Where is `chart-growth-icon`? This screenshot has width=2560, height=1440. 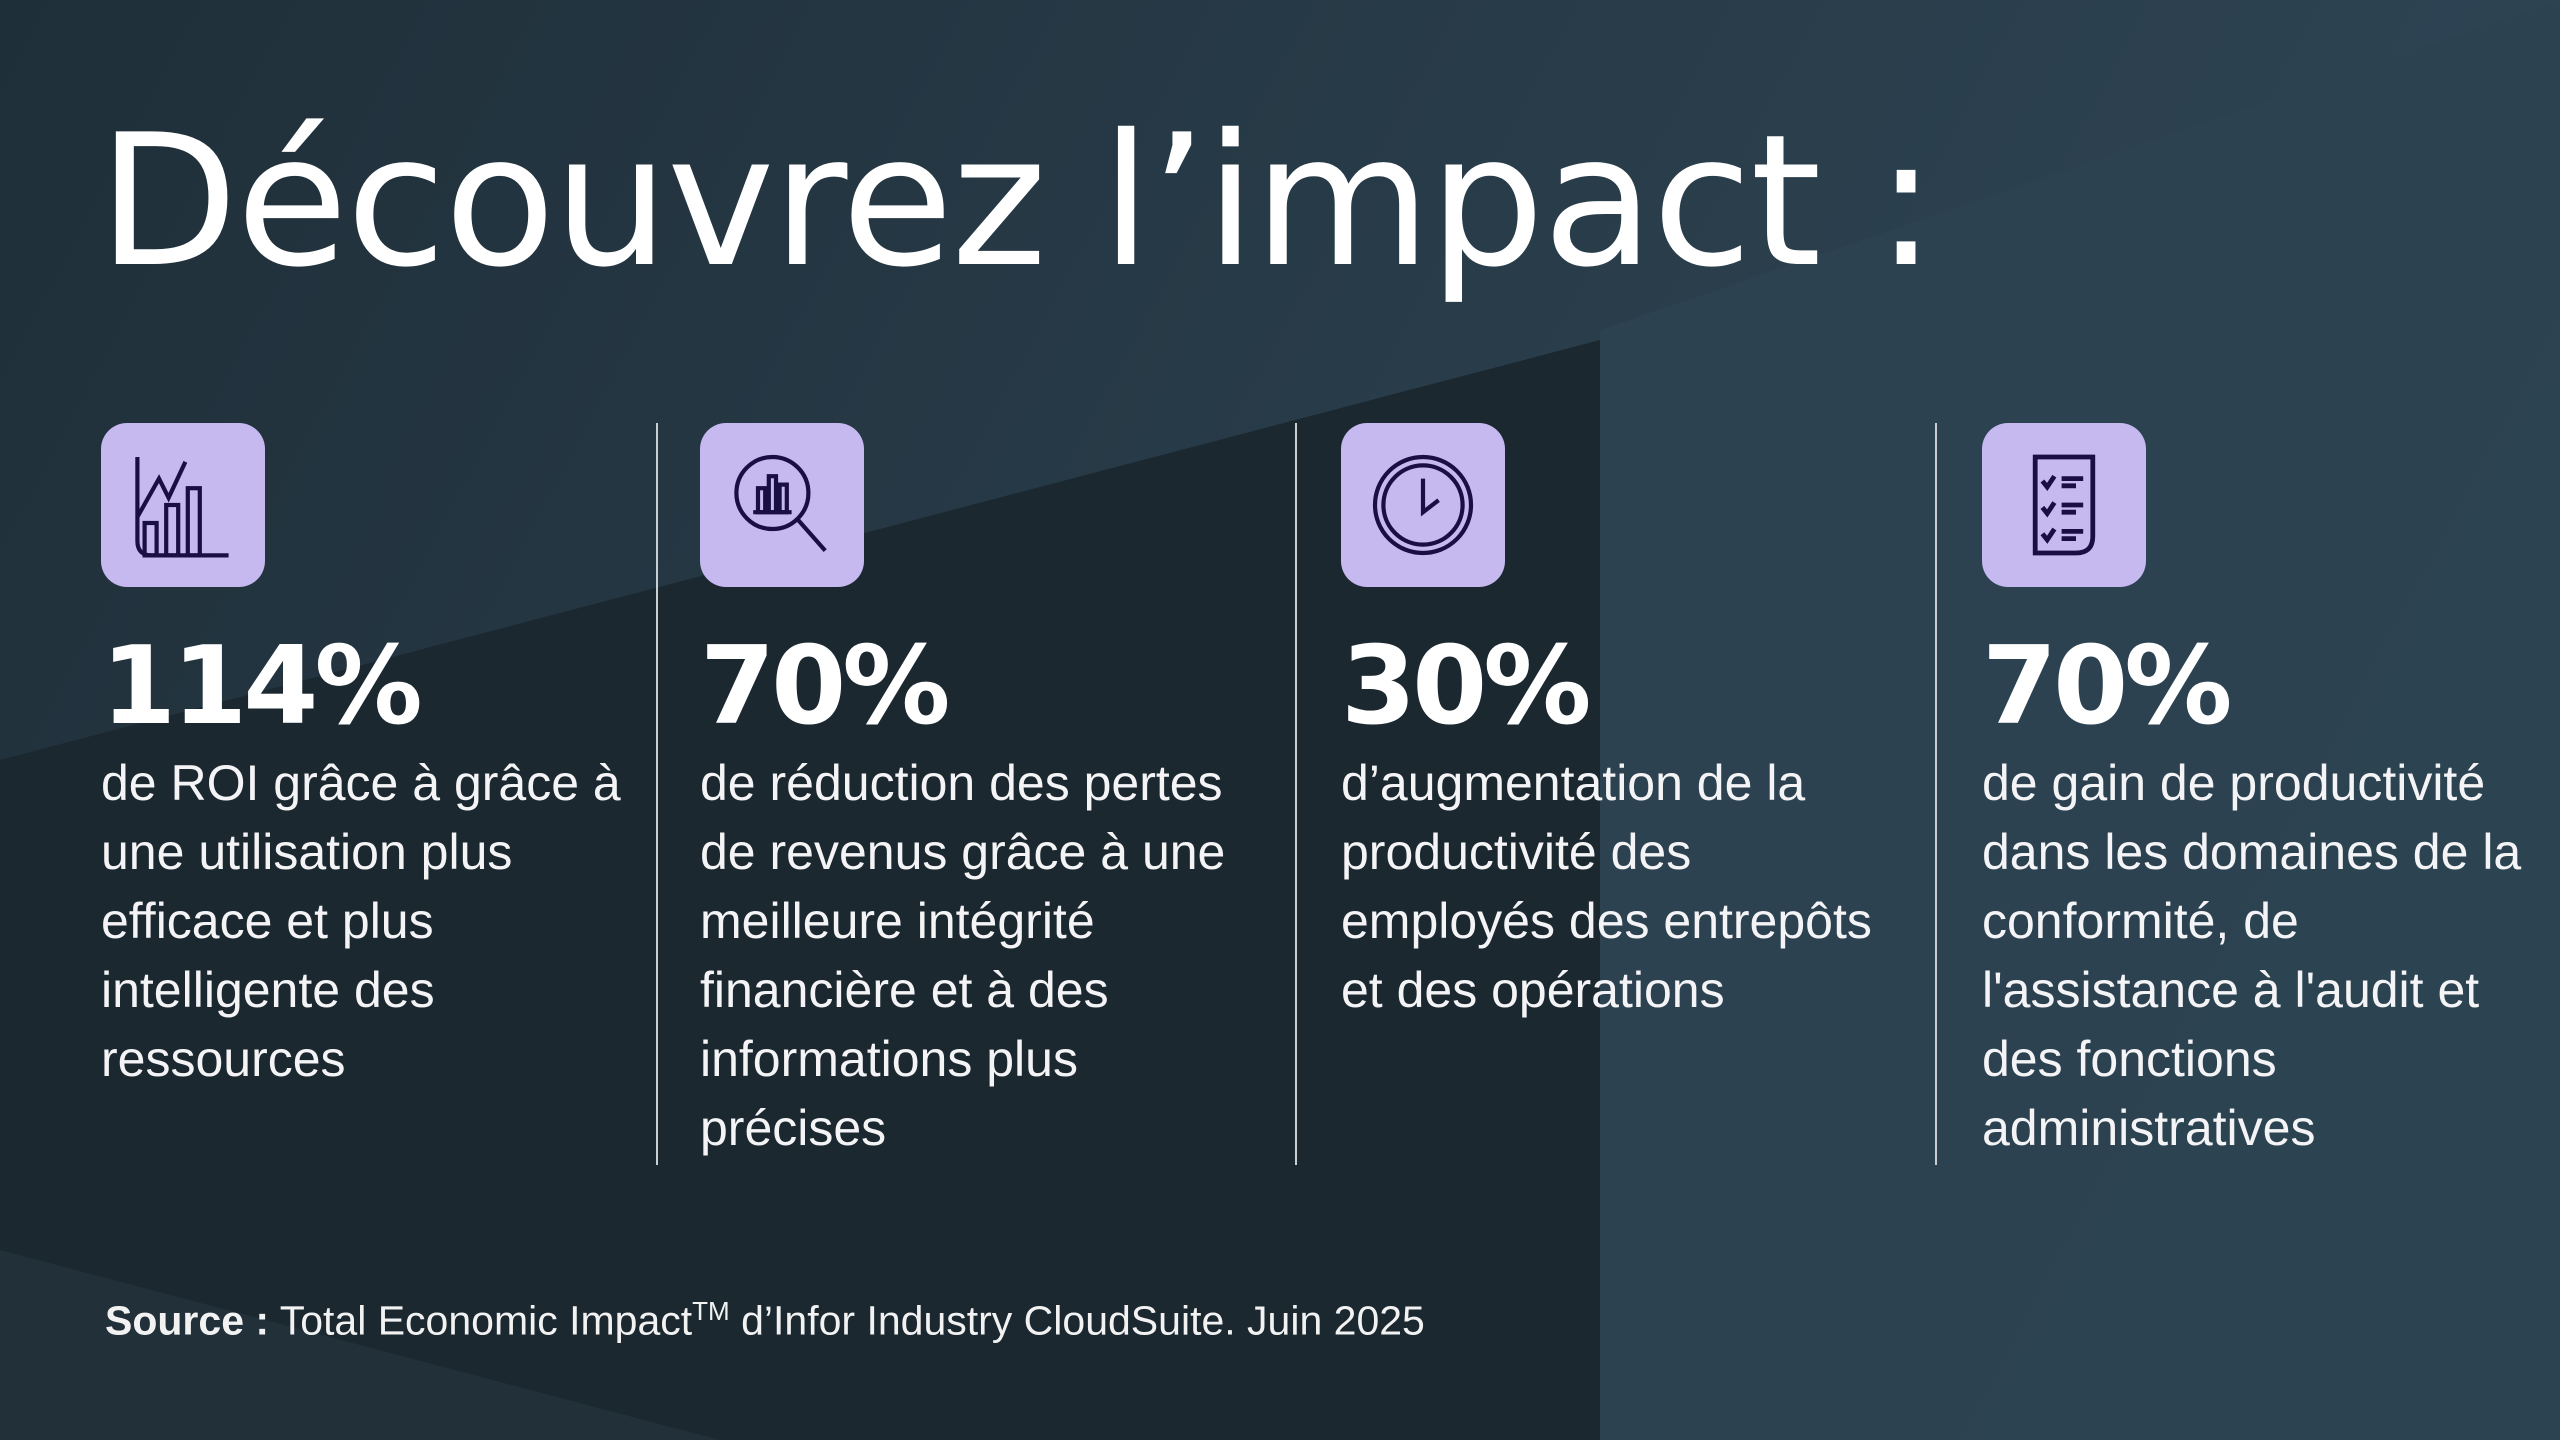 chart-growth-icon is located at coordinates (183, 505).